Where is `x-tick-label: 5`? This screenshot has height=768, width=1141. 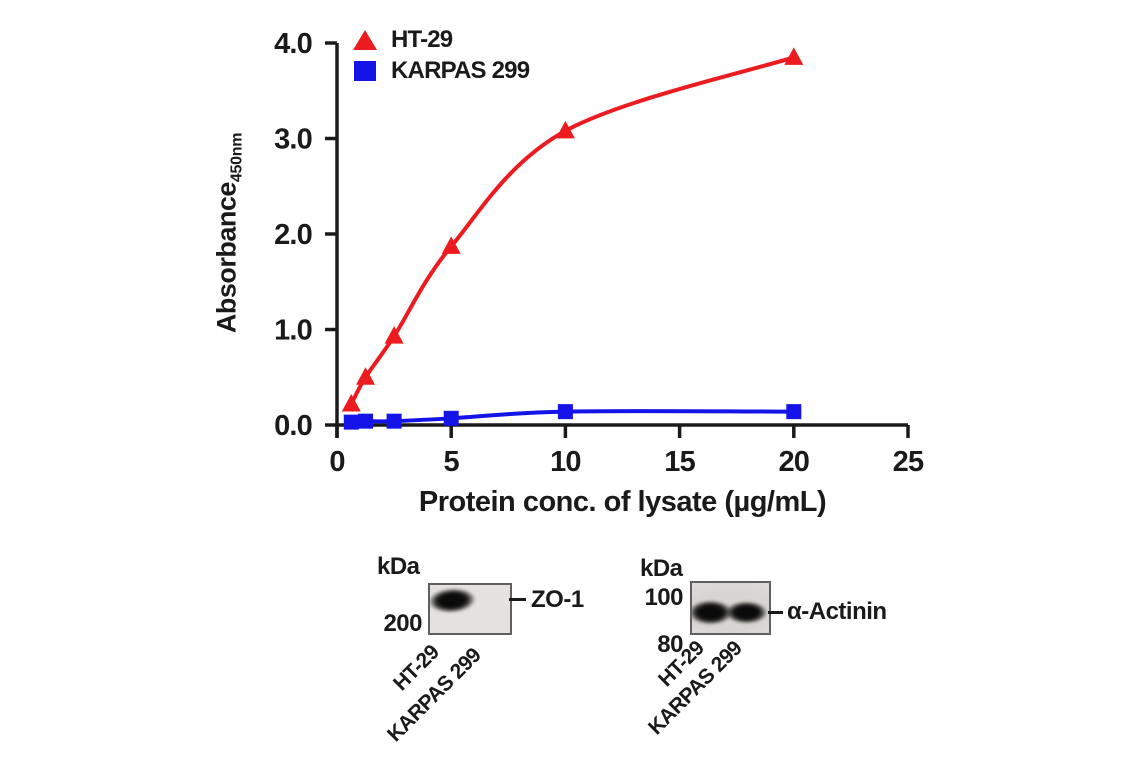 x-tick-label: 5 is located at coordinates (452, 462).